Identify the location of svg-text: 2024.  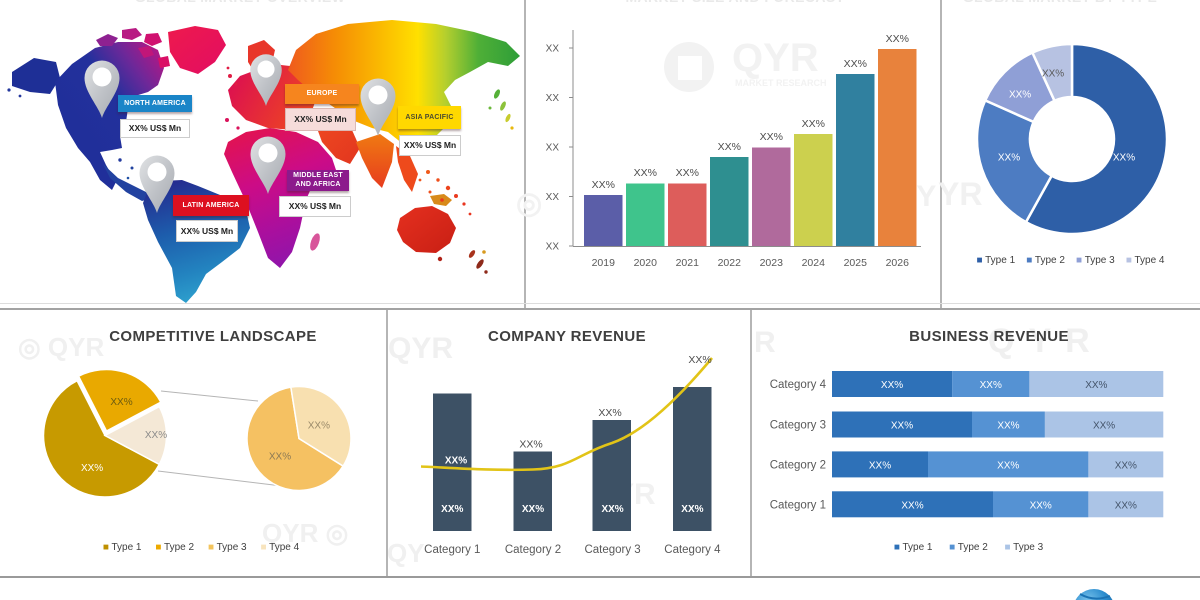
(814, 263).